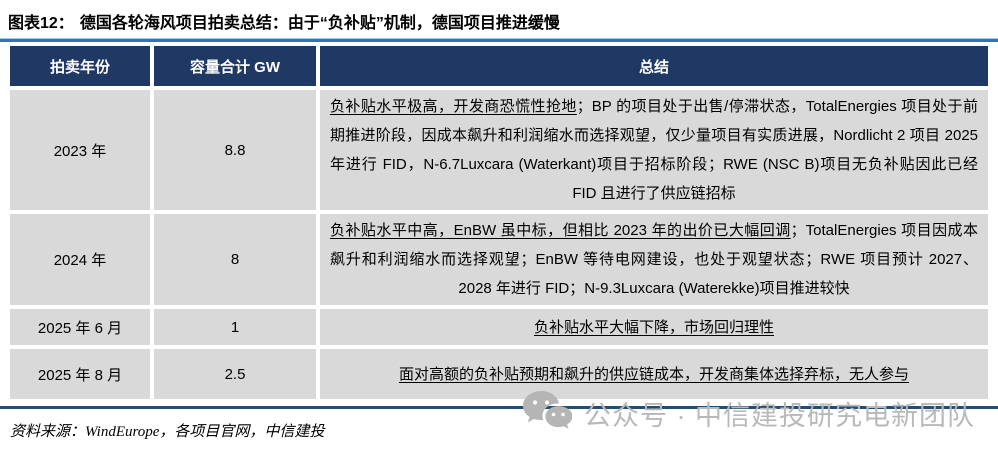 The image size is (998, 456). Describe the element at coordinates (80, 259) in the screenshot. I see `cell-year-2024: 2024 年` at that location.